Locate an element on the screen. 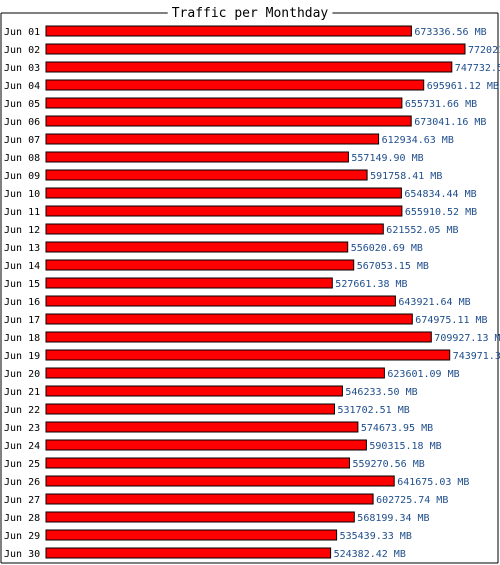 The image size is (500, 565). value-label: 655731.66 MB is located at coordinates (441, 104).